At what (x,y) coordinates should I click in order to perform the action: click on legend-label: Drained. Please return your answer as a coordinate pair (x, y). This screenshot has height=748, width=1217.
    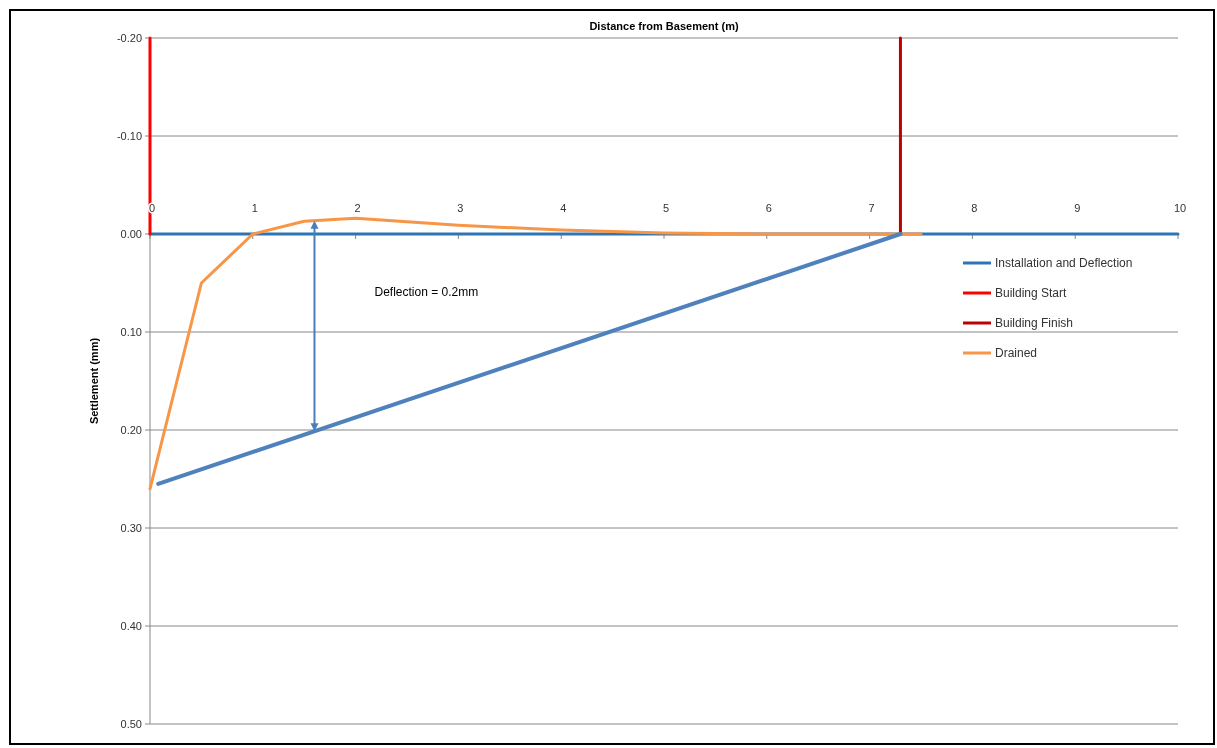
    Looking at the image, I should click on (1016, 353).